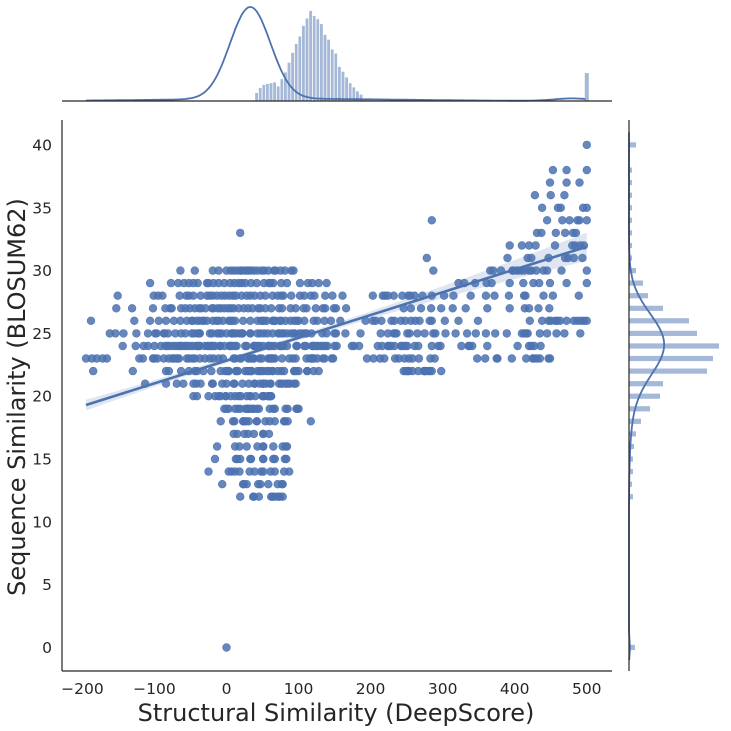 This screenshot has width=731, height=731. I want to click on y-tick-label: 20, so click(42, 397).